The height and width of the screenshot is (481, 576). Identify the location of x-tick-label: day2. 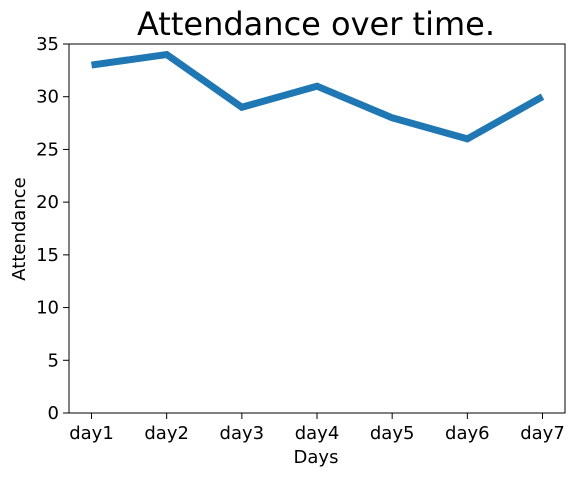
(166, 433).